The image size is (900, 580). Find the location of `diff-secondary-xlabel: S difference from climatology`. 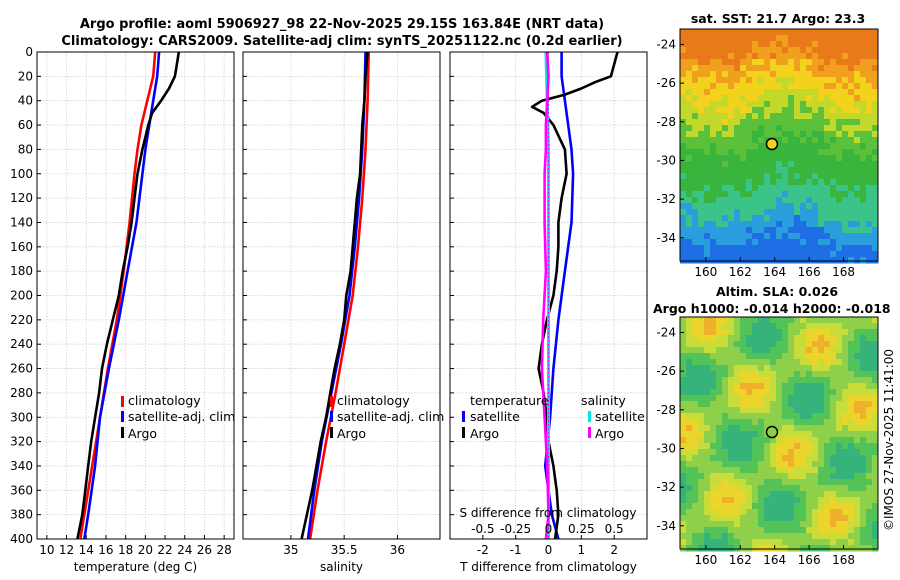

diff-secondary-xlabel: S difference from climatology is located at coordinates (548, 513).